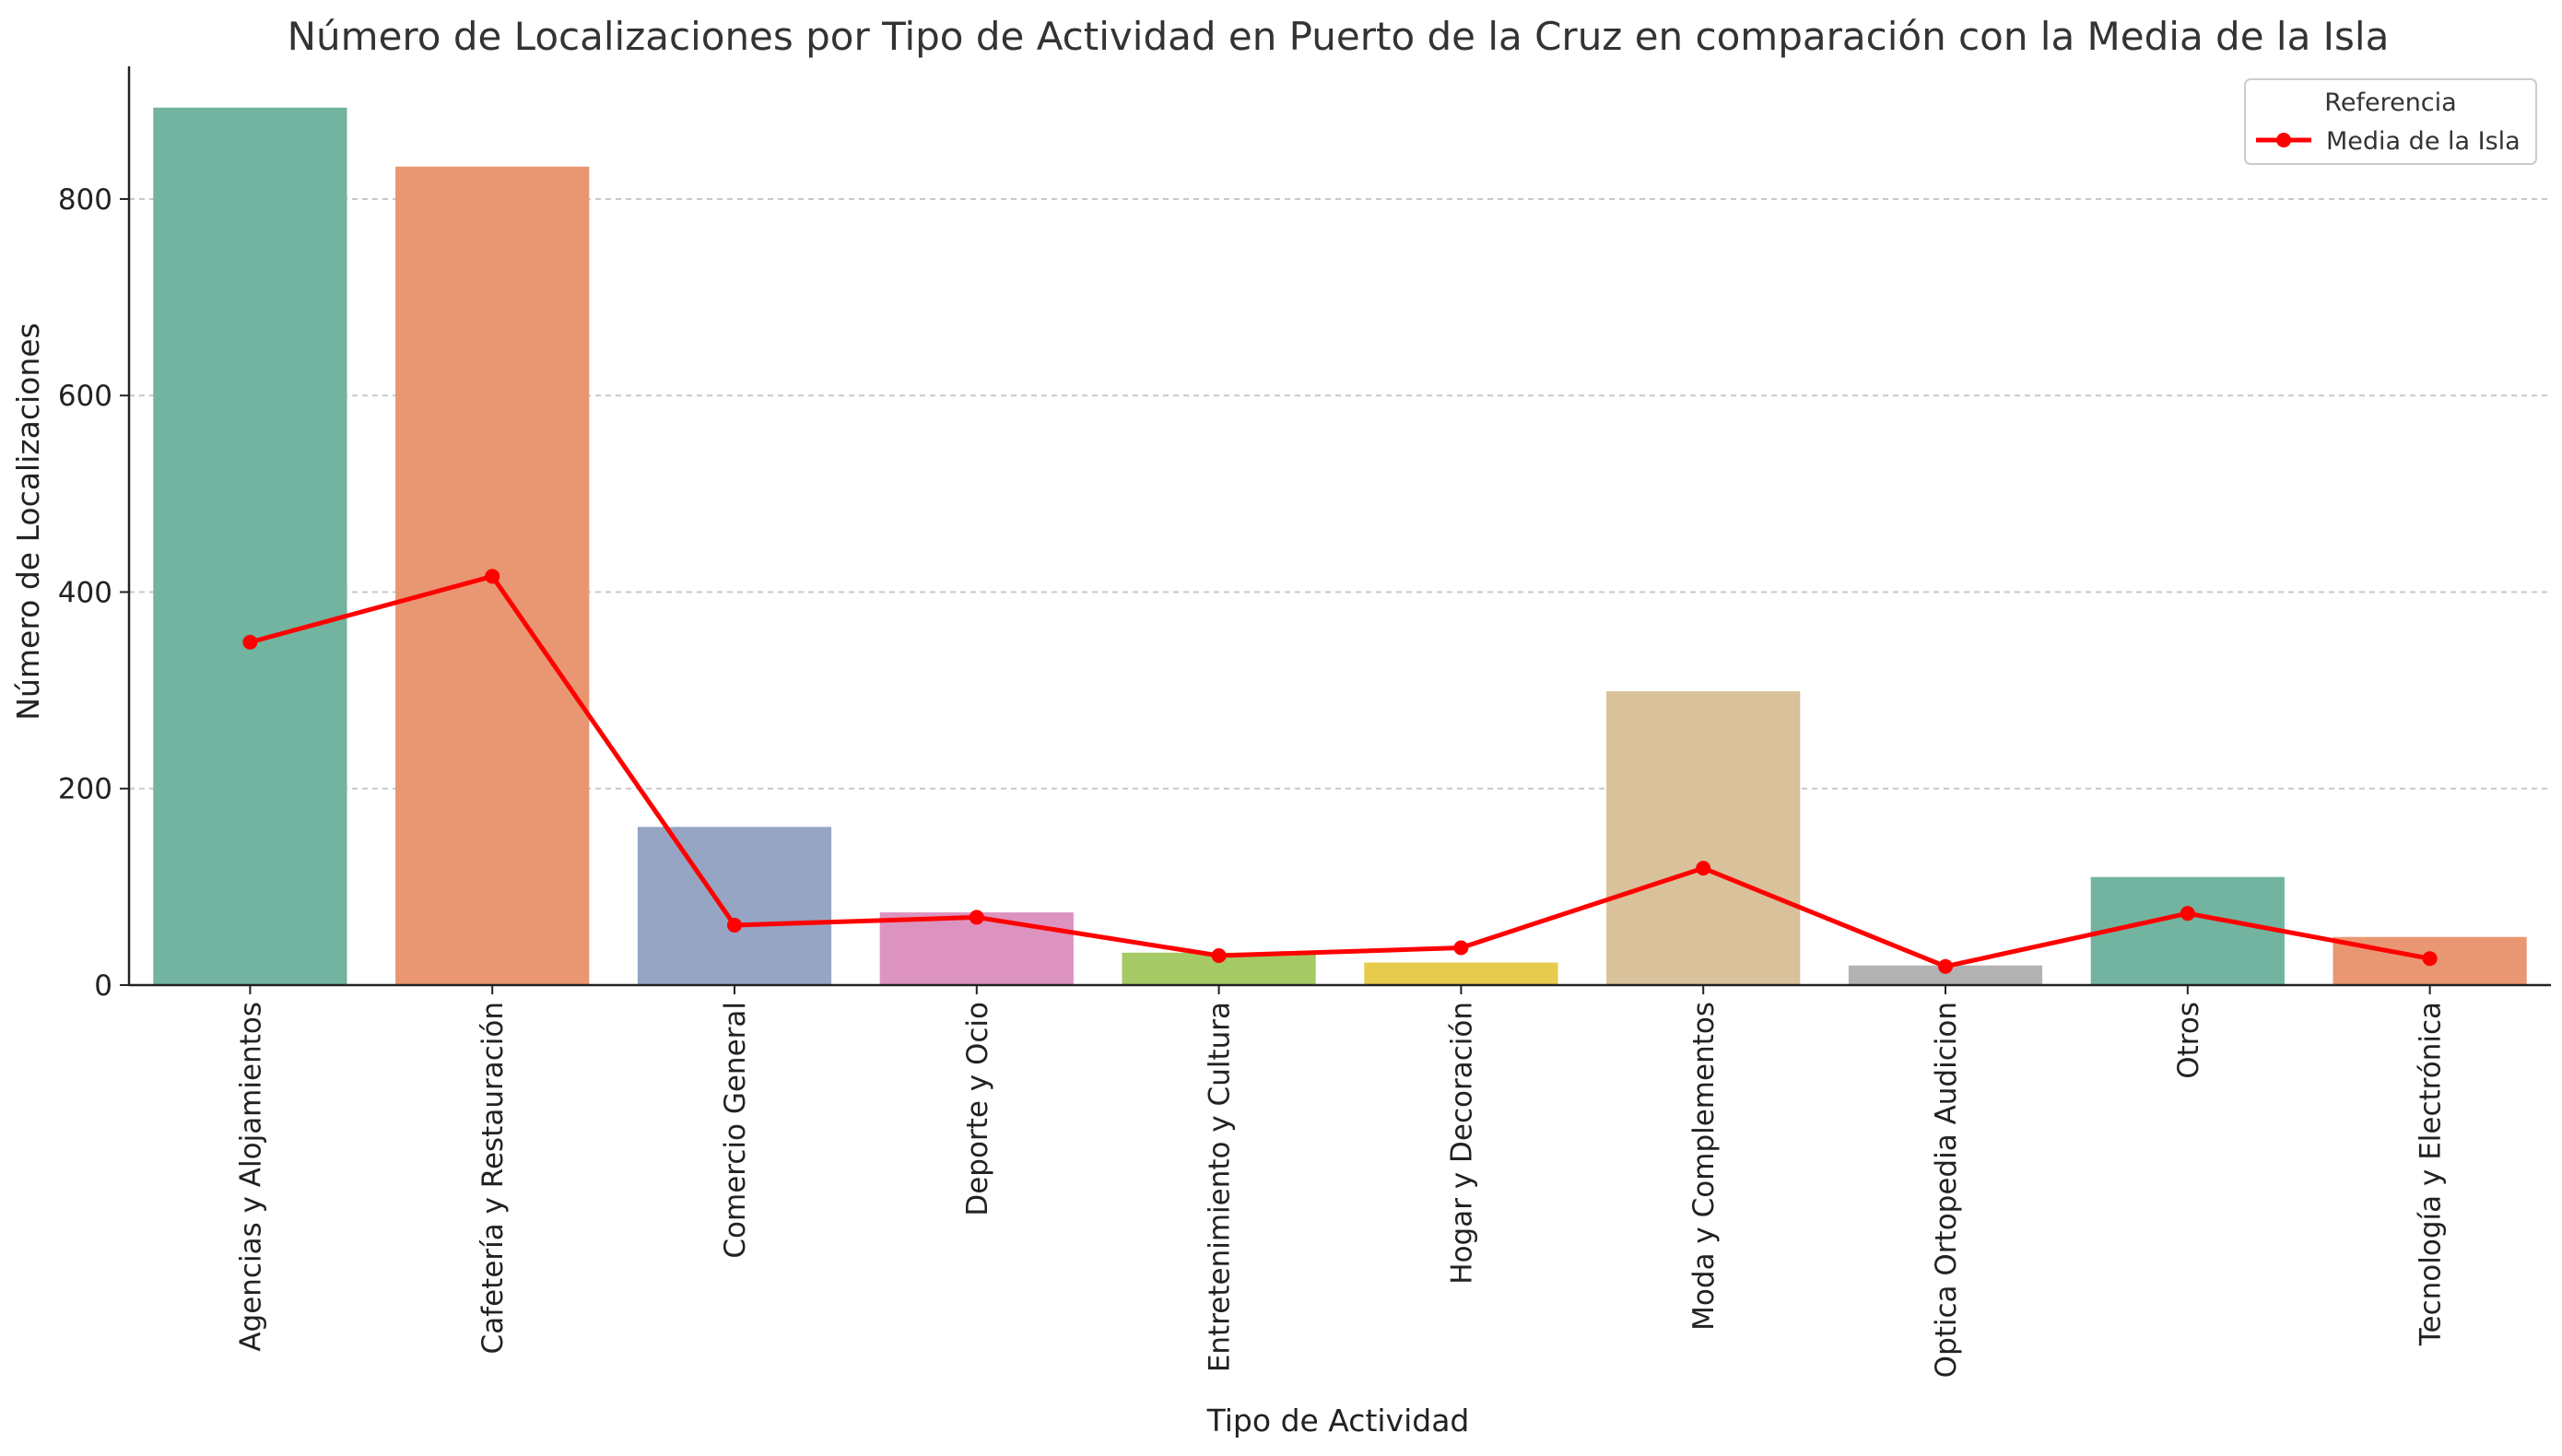  I want to click on x-tick-label: Comercio General, so click(735, 1130).